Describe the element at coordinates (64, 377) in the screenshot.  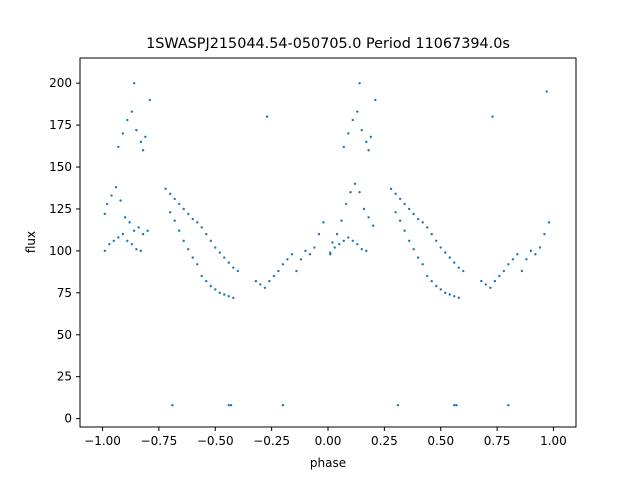
I see `y-tick-label: 25` at that location.